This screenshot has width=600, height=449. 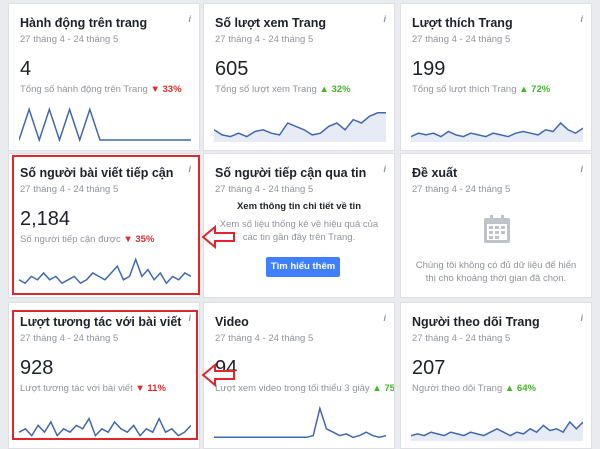 I want to click on metric-subtitle: Tổng số lượt thích Trang ▲ 72%, so click(x=481, y=89).